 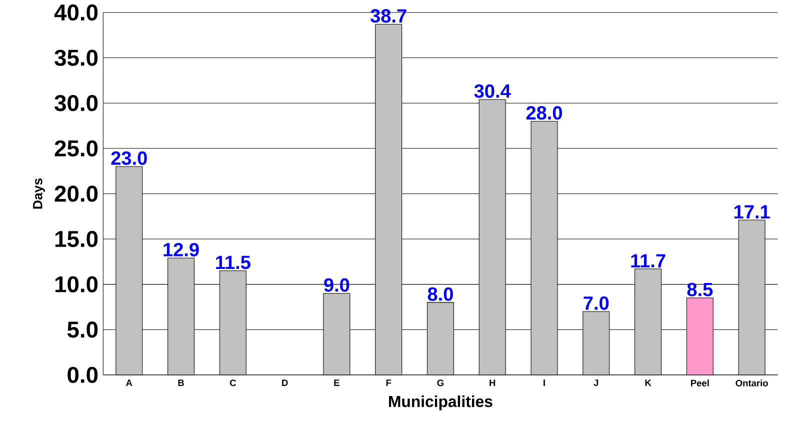 I want to click on x-tick-label: I, so click(x=544, y=383).